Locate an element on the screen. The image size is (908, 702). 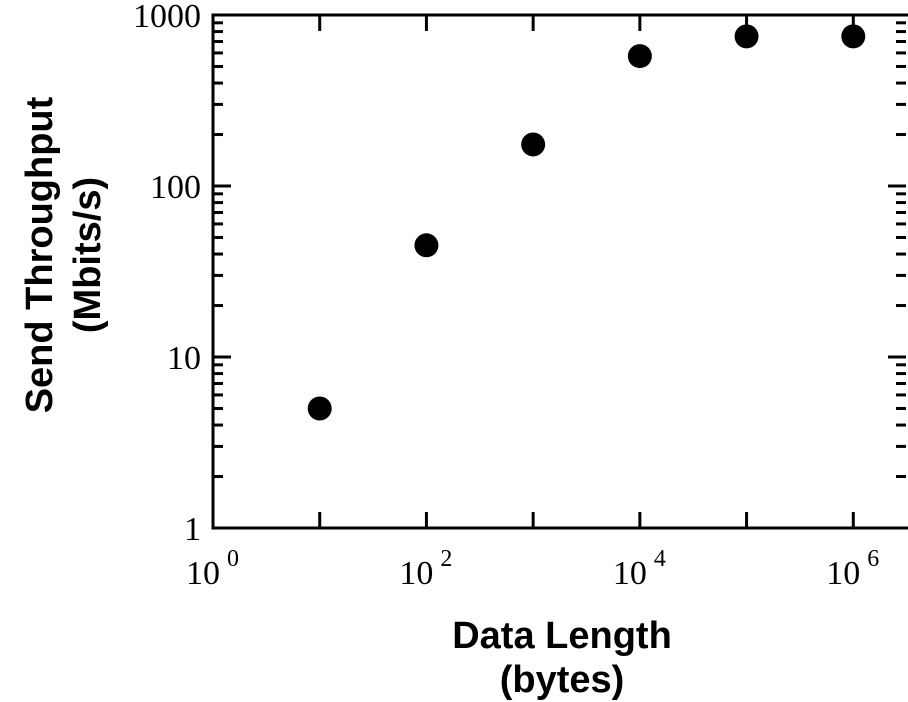
x-tick-label: 10 6 is located at coordinates (852, 569).